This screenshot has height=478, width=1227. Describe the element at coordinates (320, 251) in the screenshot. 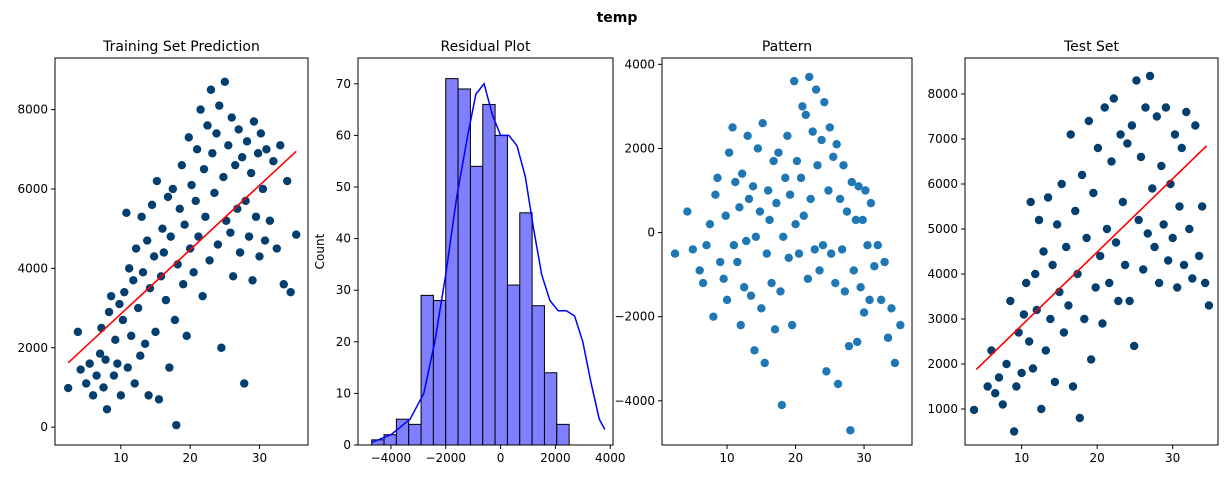

I see `y-axis-label: Count` at that location.